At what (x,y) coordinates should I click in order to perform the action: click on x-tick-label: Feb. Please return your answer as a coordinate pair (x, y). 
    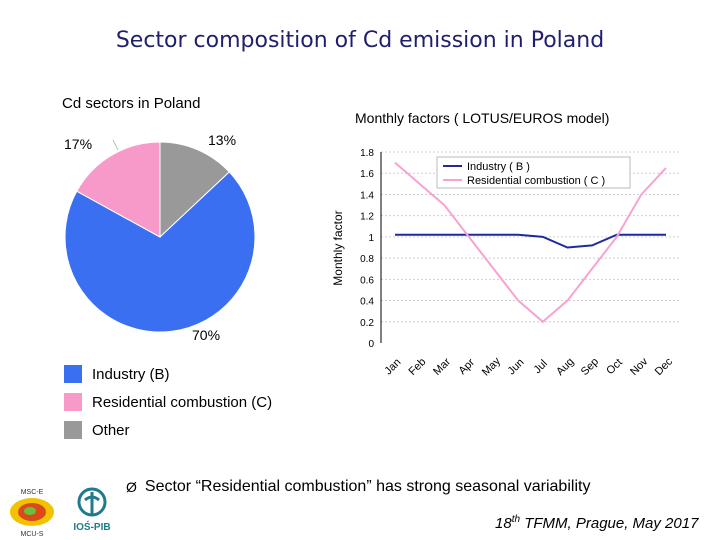
    Looking at the image, I should click on (418, 367).